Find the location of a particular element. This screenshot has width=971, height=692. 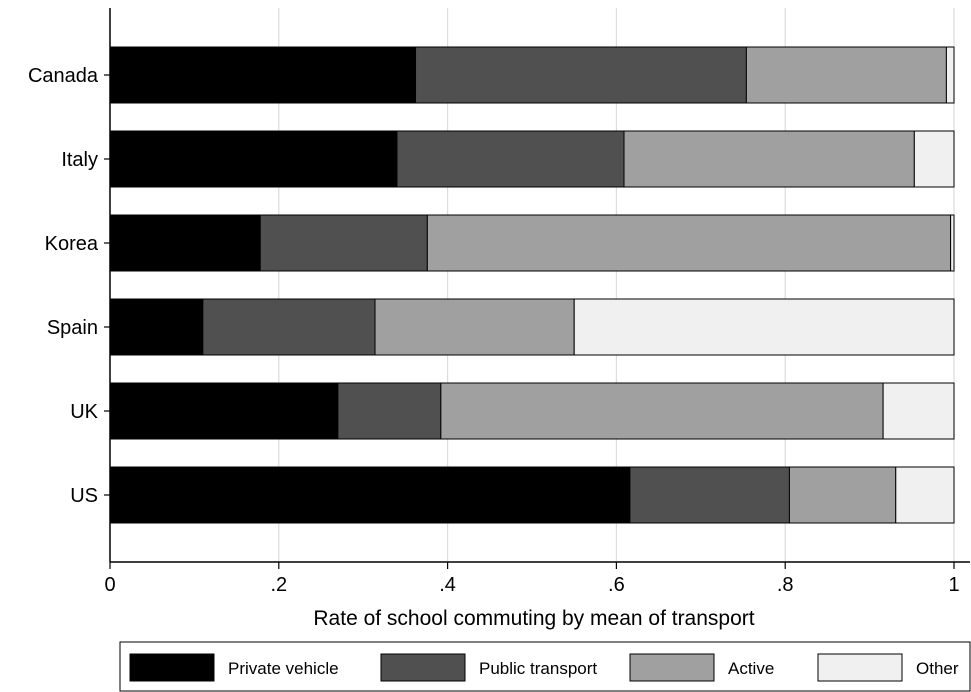

y-tick-label: UK is located at coordinates (84, 412).